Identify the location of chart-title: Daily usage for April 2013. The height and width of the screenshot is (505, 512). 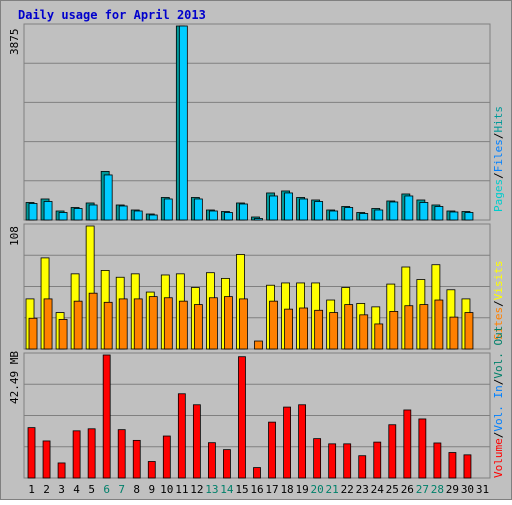
(112, 15).